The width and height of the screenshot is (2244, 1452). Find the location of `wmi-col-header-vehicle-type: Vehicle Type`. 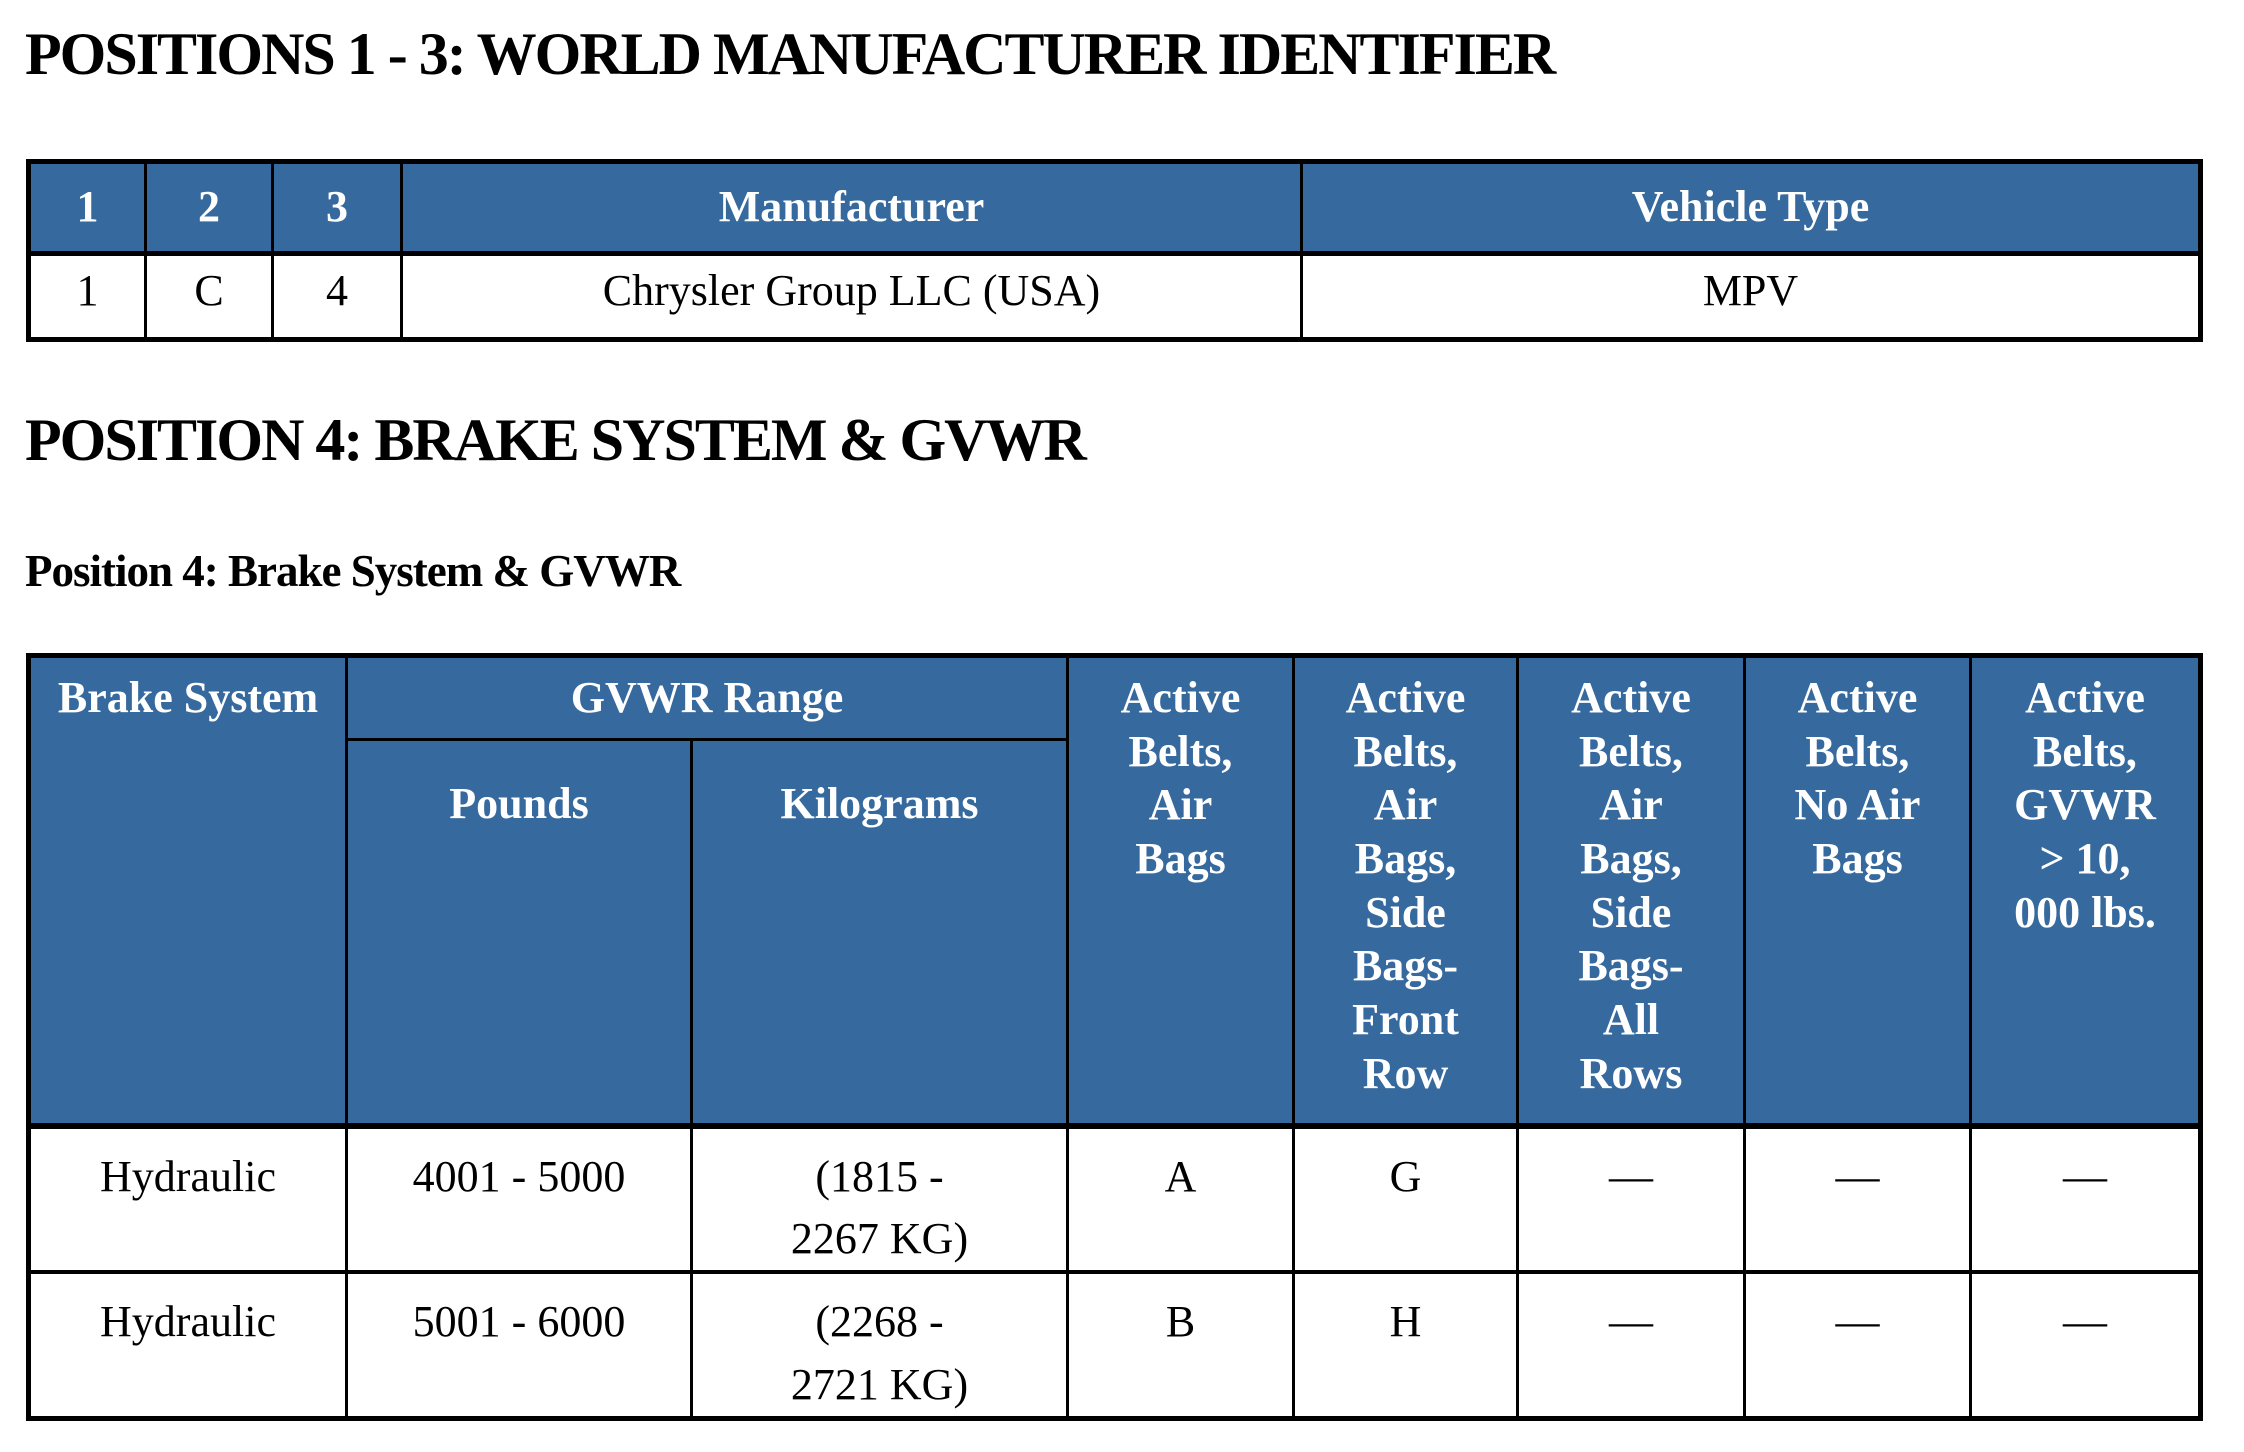

wmi-col-header-vehicle-type: Vehicle Type is located at coordinates (1751, 207).